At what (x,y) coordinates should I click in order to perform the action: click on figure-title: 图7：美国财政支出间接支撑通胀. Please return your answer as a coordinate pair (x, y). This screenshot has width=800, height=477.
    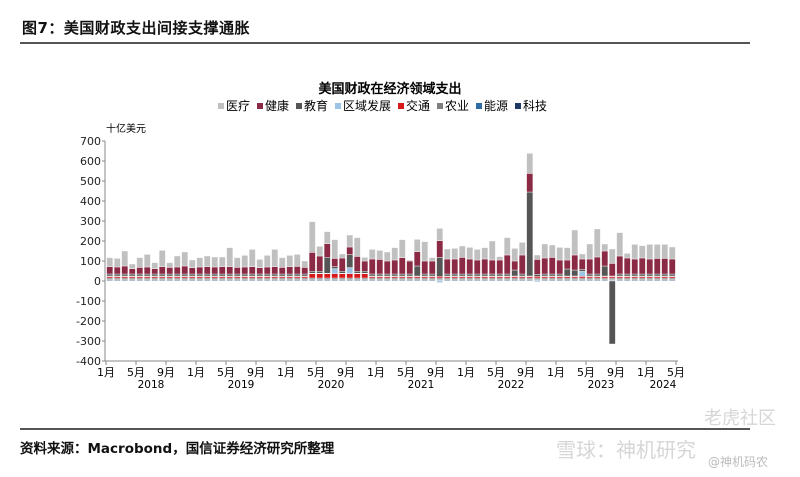
    Looking at the image, I should click on (136, 28).